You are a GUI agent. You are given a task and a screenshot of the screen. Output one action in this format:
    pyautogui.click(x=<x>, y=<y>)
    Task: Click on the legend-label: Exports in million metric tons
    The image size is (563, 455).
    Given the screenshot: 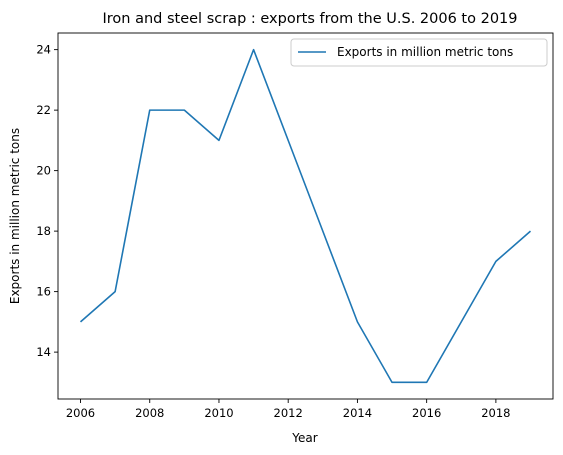 What is the action you would take?
    pyautogui.click(x=425, y=52)
    